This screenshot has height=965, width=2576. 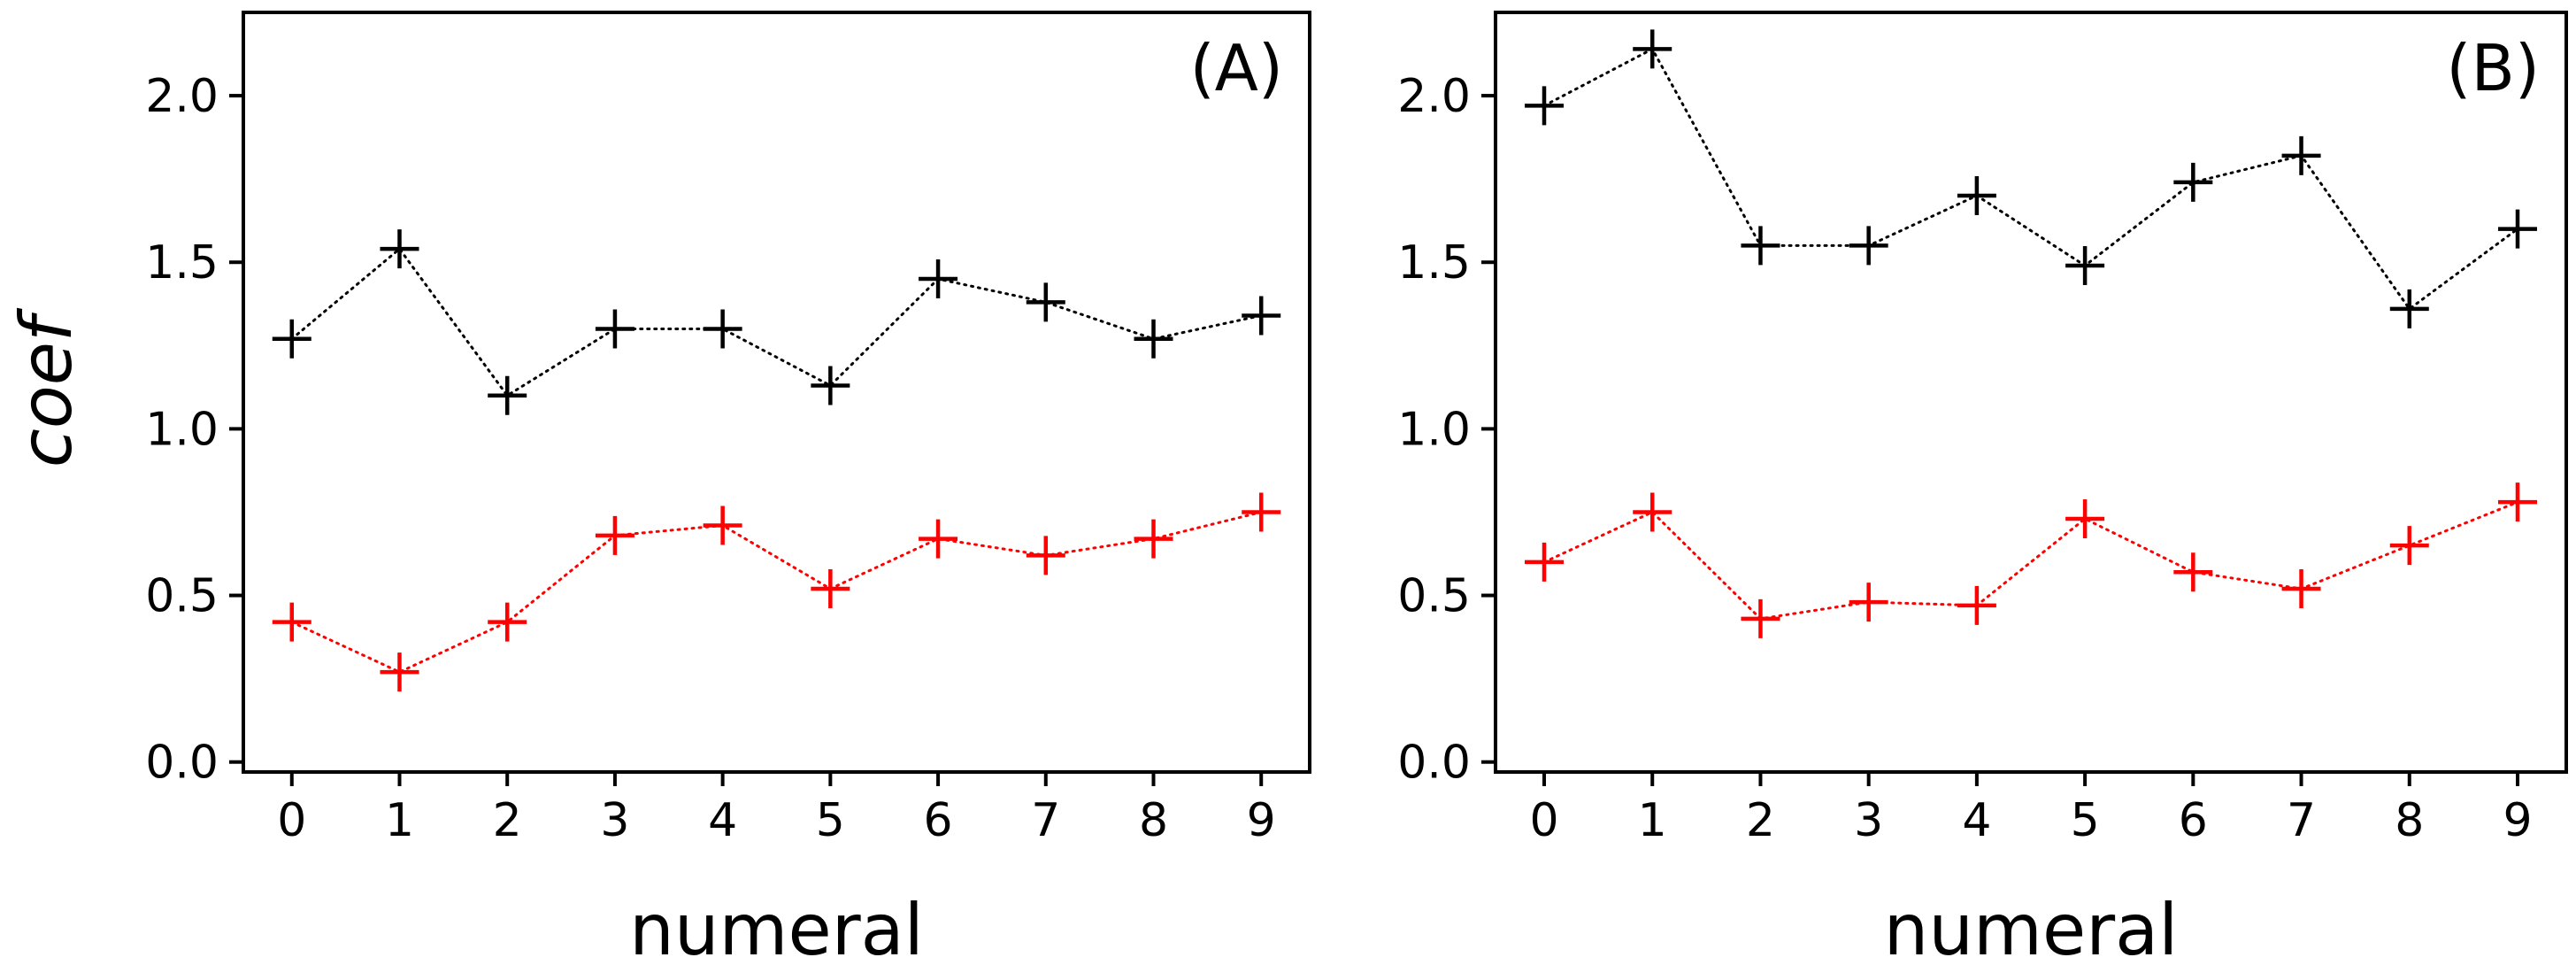 What do you see at coordinates (1236, 68) in the screenshot?
I see `panel-label: (A)` at bounding box center [1236, 68].